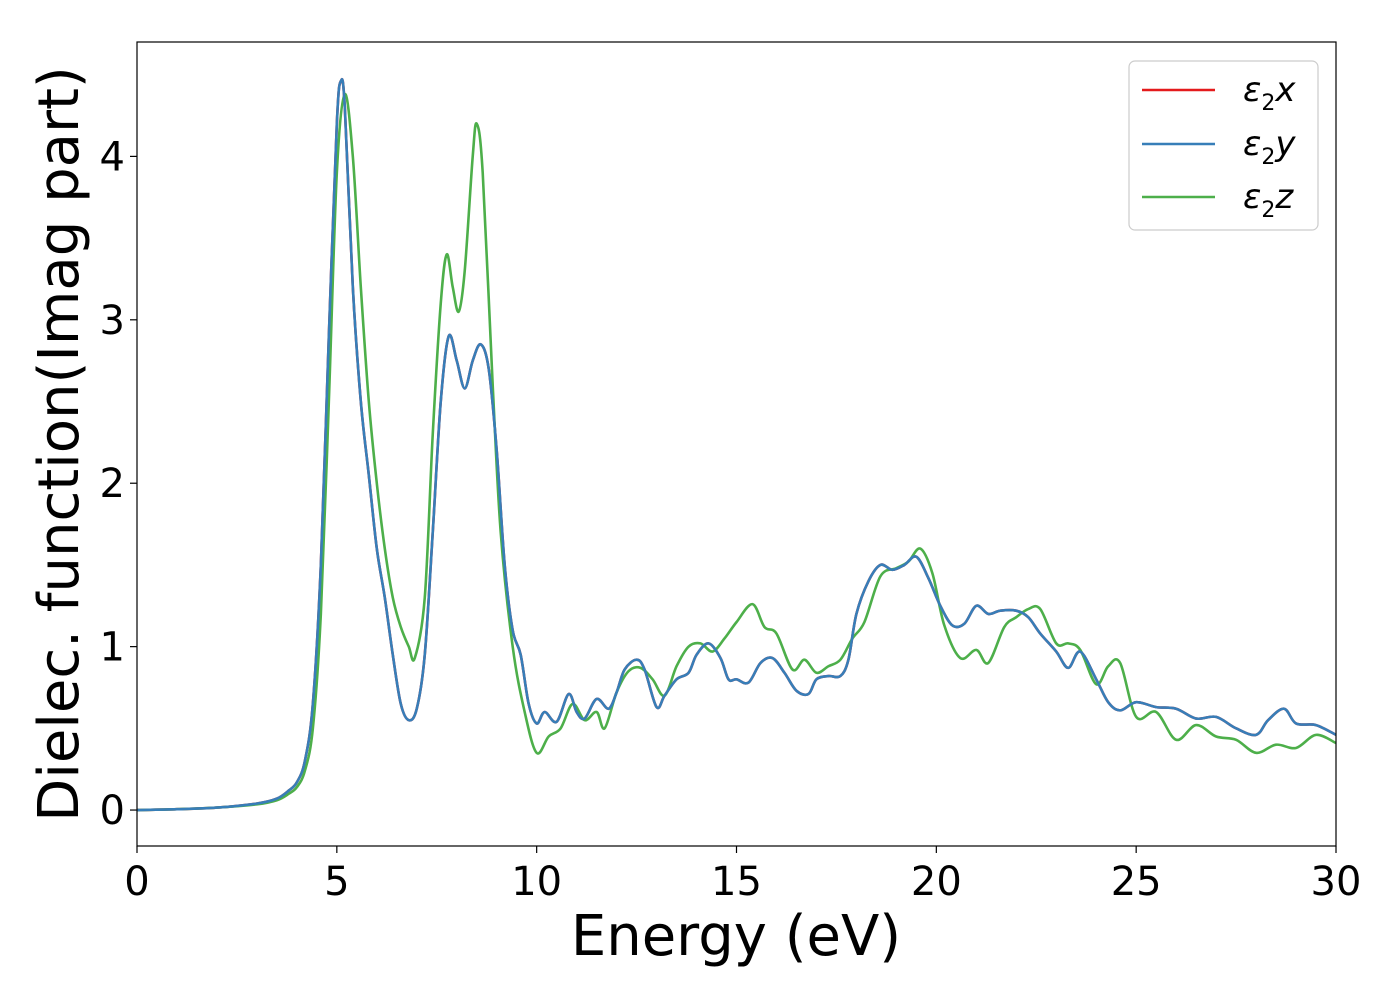  What do you see at coordinates (112, 321) in the screenshot?
I see `y-tick-label: 3` at bounding box center [112, 321].